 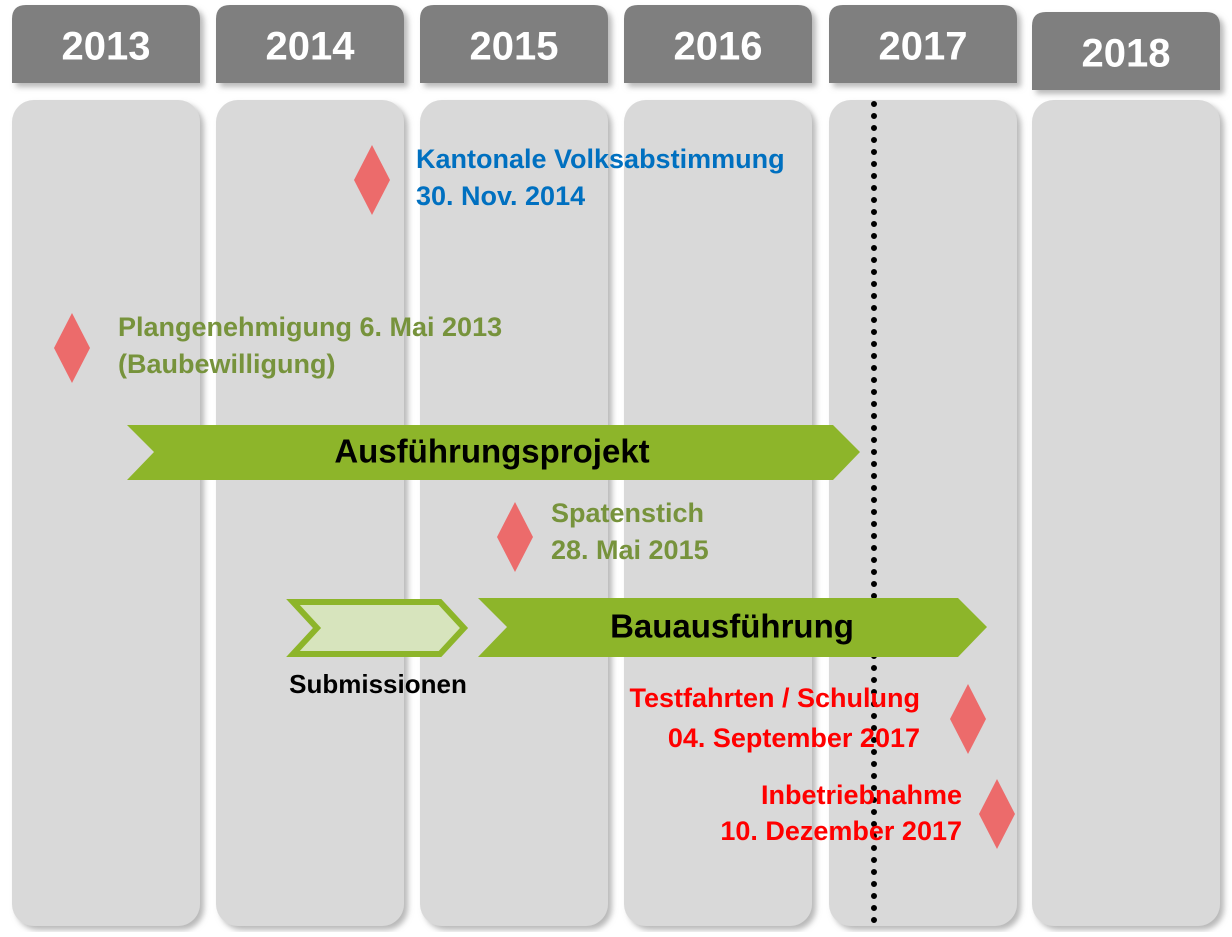 What do you see at coordinates (514, 47) in the screenshot?
I see `year-label: 2015` at bounding box center [514, 47].